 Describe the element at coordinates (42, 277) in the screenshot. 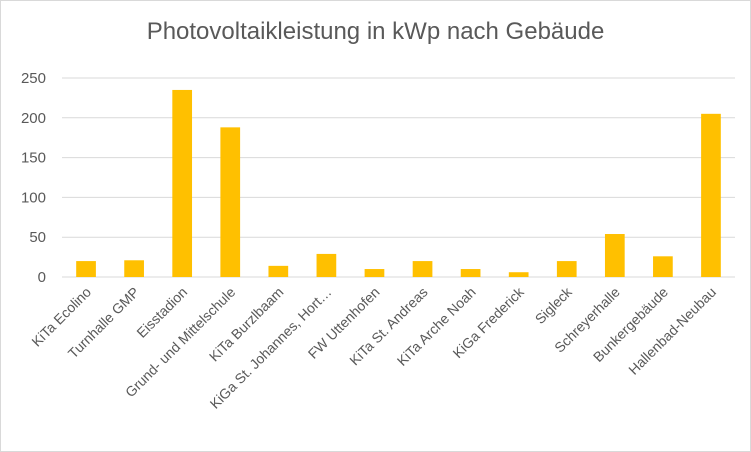

I see `y-tick-label: 0` at that location.